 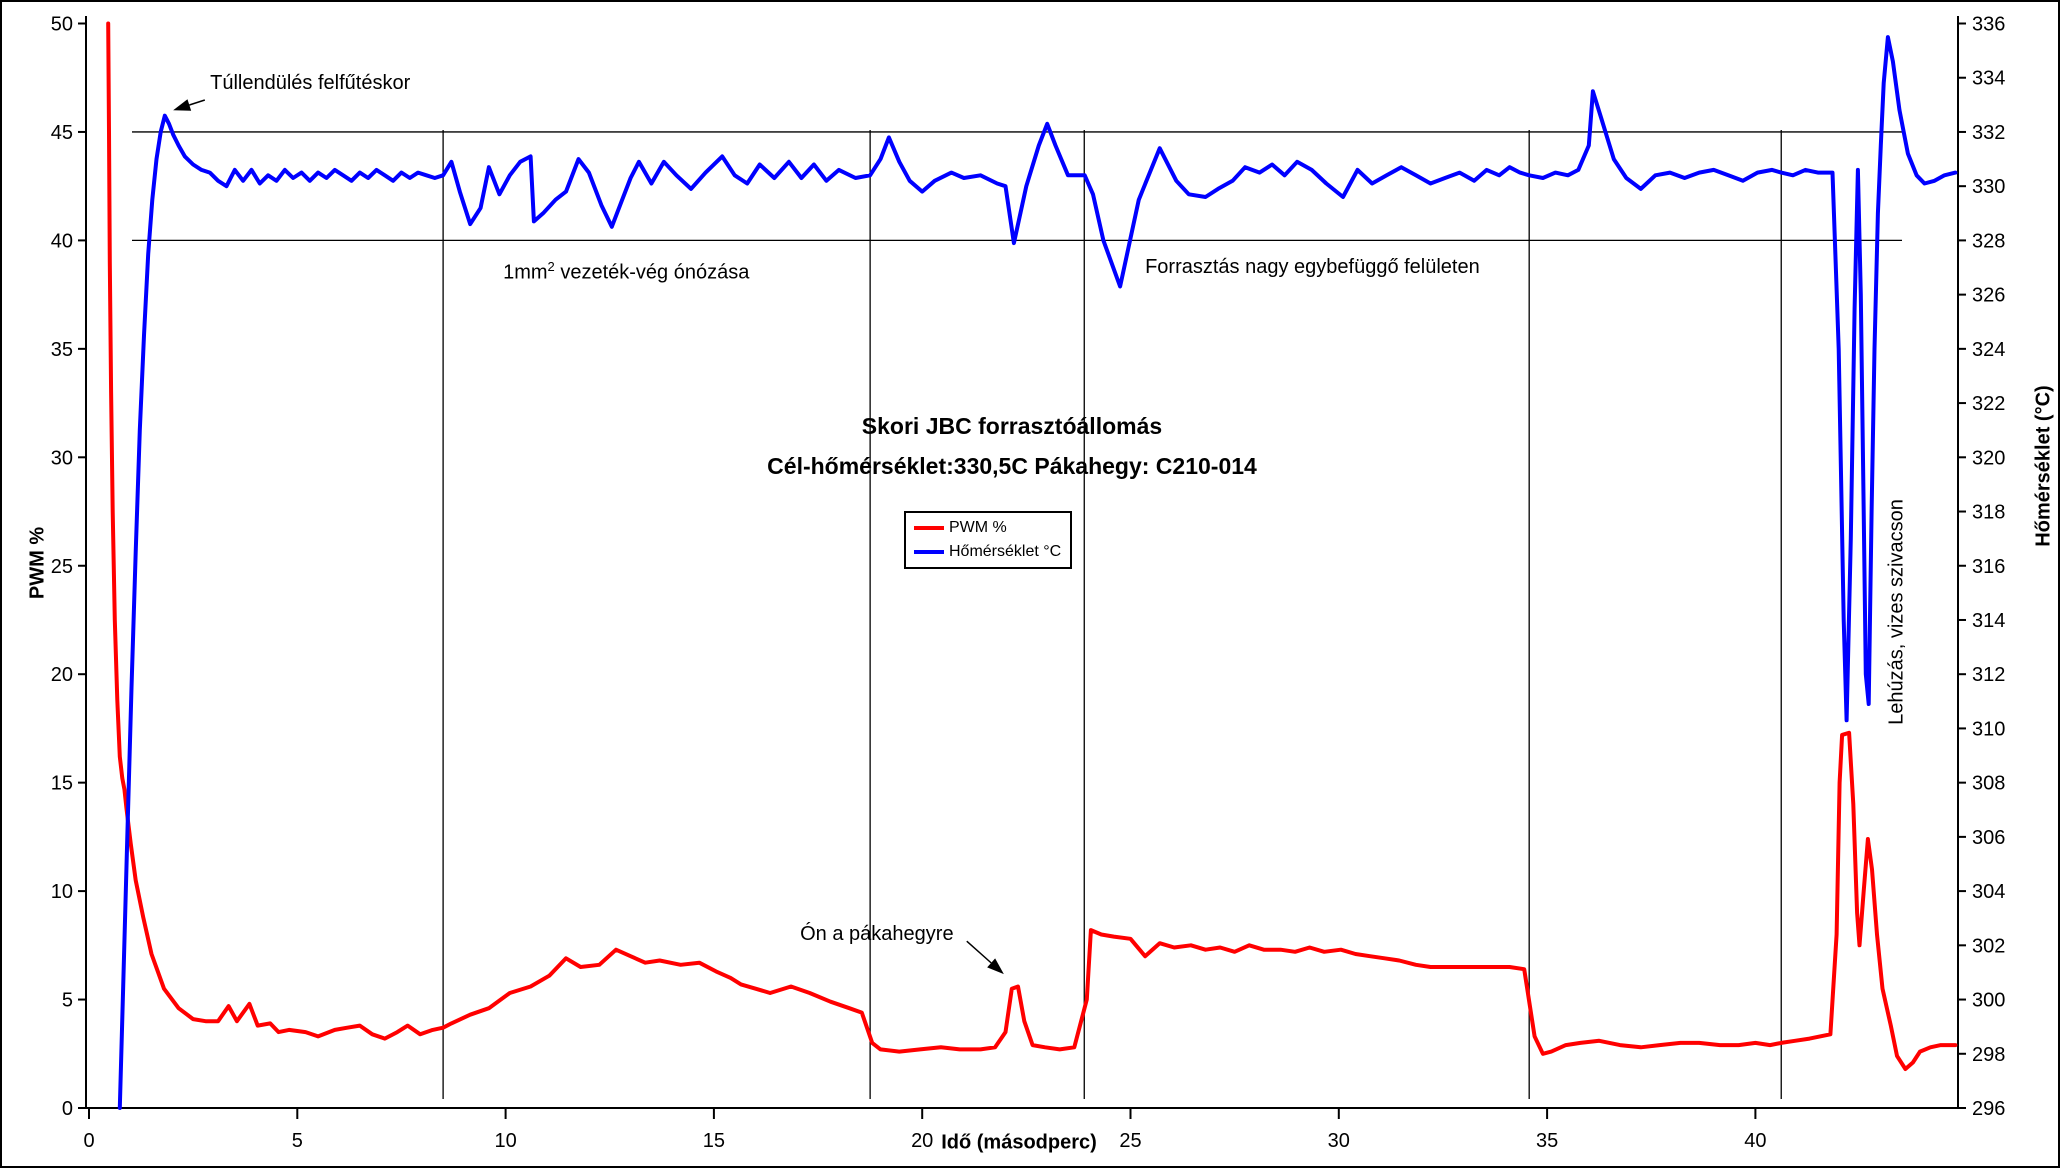 I want to click on legend-entry-pwm: PWM %, so click(x=988, y=528).